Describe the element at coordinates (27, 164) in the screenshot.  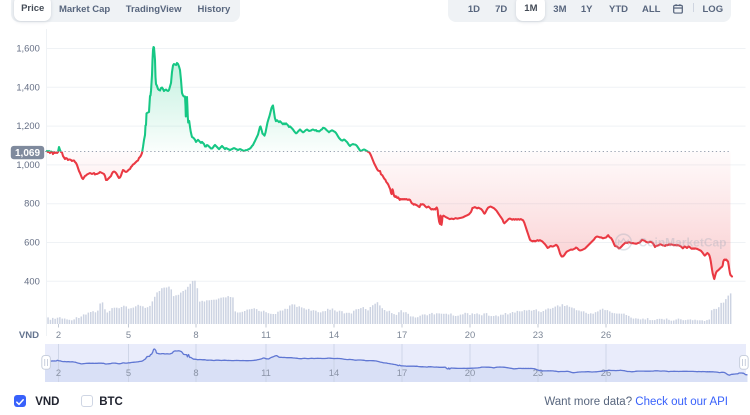
I see `svg-text: 1,000` at that location.